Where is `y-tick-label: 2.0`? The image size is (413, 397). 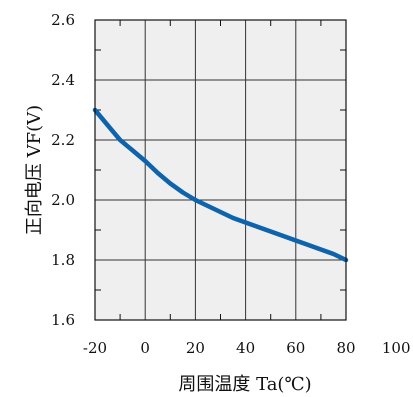 y-tick-label: 2.0 is located at coordinates (63, 200).